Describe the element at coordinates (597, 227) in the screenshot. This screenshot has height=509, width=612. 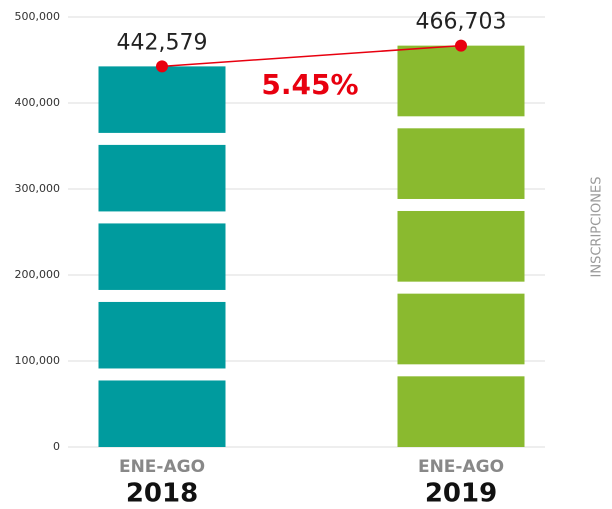
I see `y-axis-label: INSCRIPCIONES` at that location.